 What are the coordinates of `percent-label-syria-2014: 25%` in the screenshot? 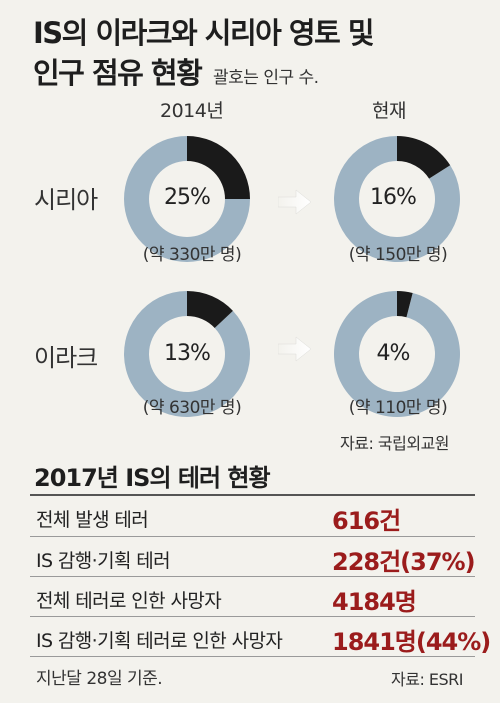 It's located at (187, 197).